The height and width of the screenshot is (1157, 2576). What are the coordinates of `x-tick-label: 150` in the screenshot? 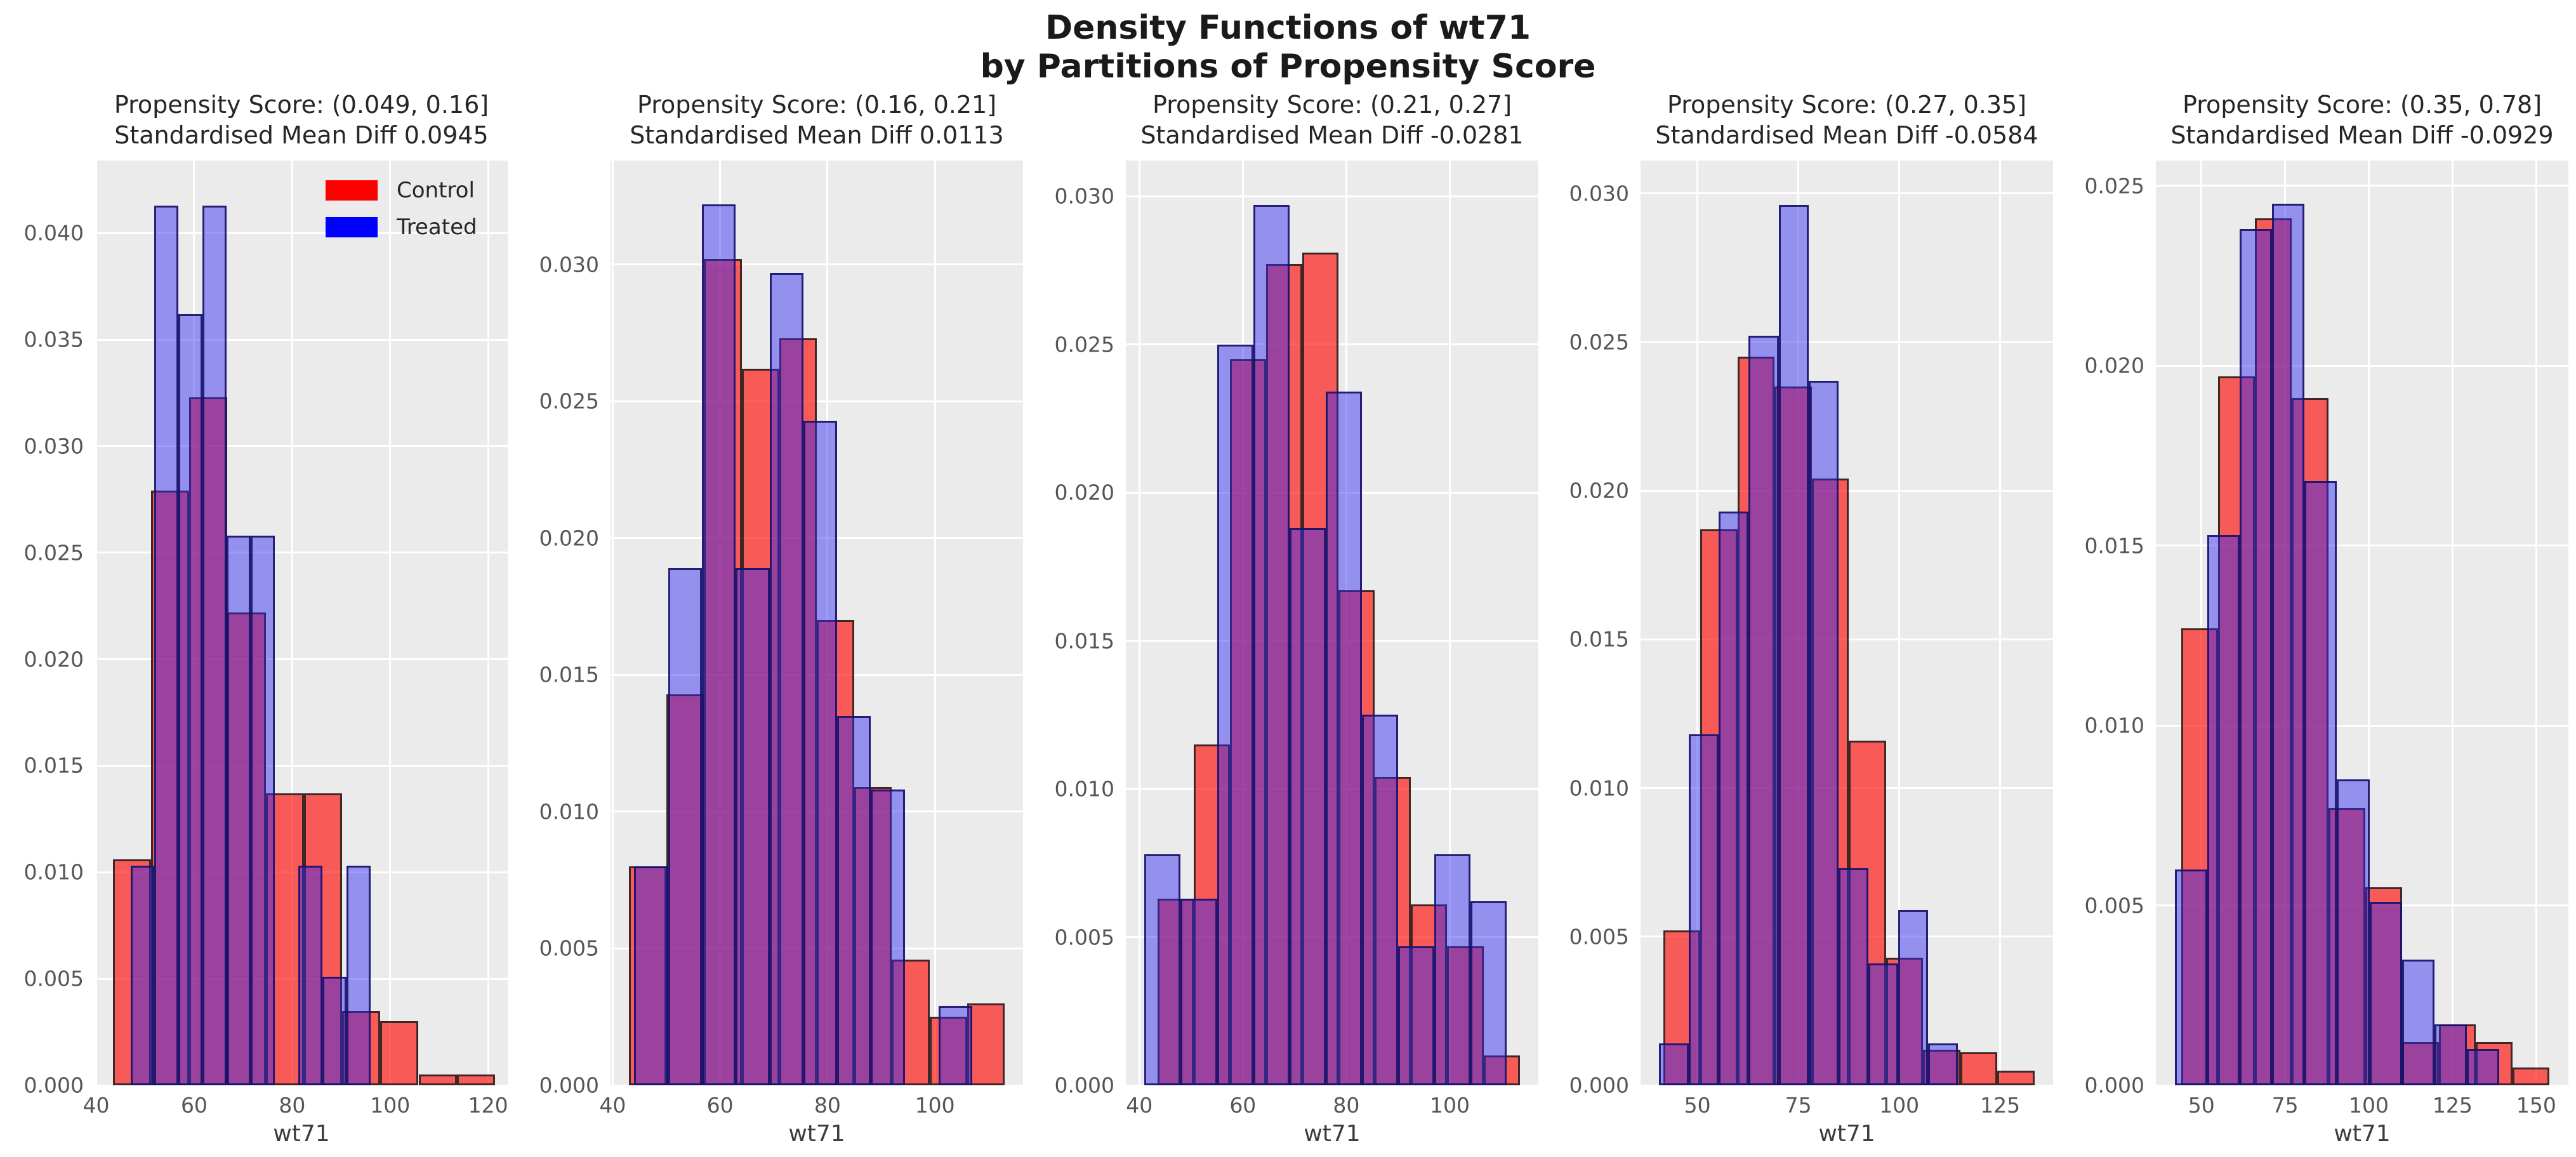 It's located at (2536, 1105).